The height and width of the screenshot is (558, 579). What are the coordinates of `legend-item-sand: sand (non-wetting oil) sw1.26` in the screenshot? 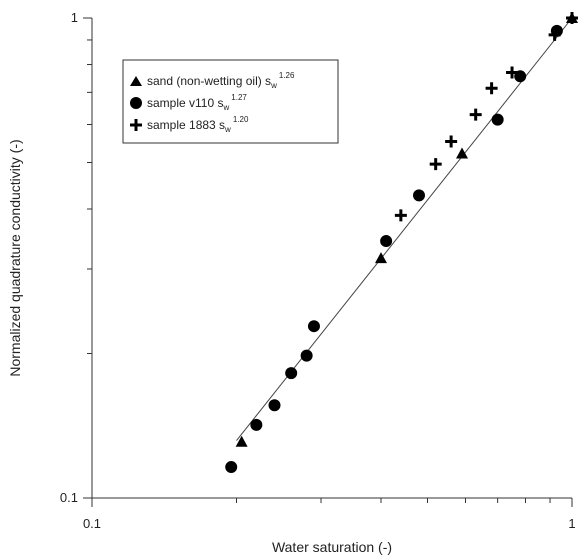 It's located at (212, 80).